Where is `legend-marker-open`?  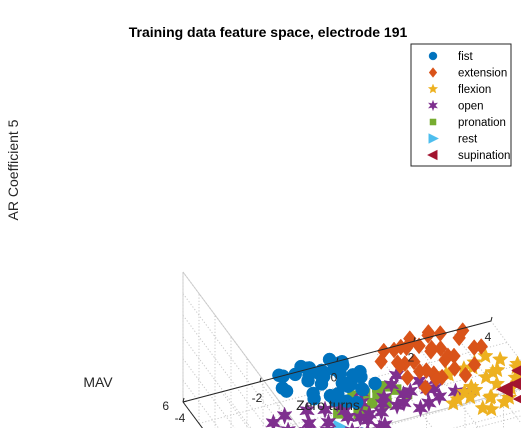
legend-marker-open is located at coordinates (433, 105).